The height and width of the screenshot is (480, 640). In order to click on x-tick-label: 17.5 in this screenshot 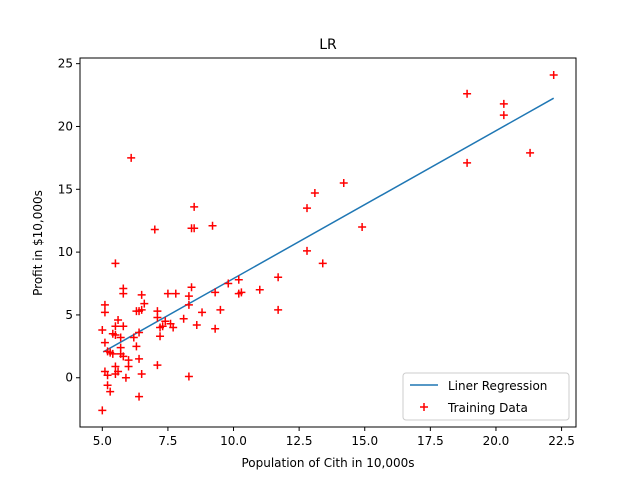, I will do `click(430, 441)`.